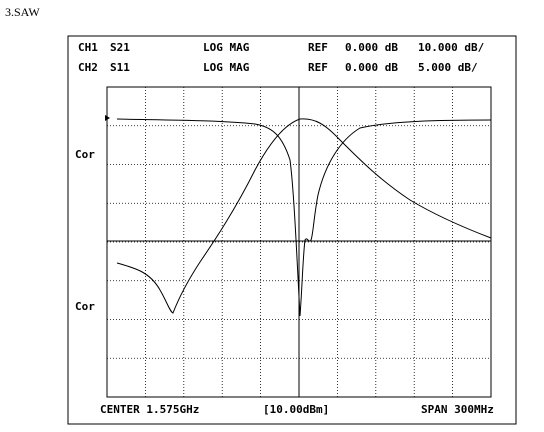 Image resolution: width=544 pixels, height=432 pixels. I want to click on header-cell: CH1, so click(88, 47).